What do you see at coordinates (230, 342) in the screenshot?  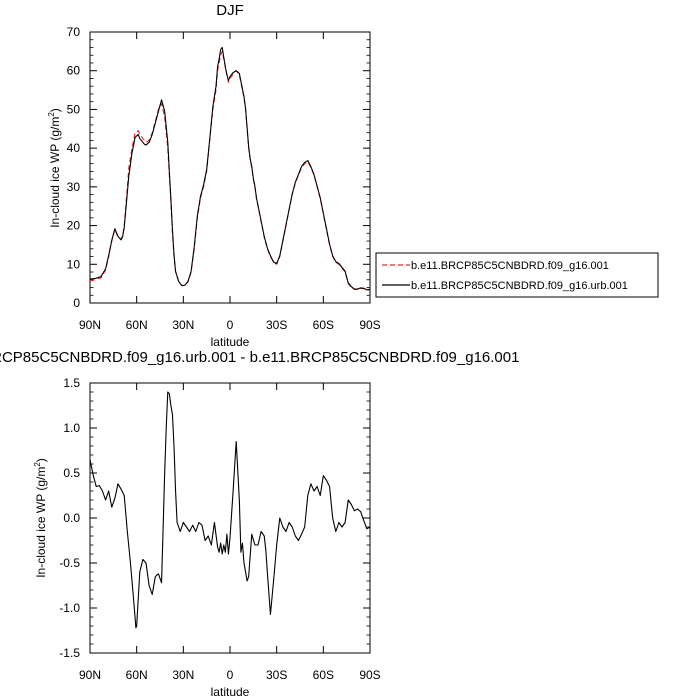 I see `top-x-axis-label: latitude` at bounding box center [230, 342].